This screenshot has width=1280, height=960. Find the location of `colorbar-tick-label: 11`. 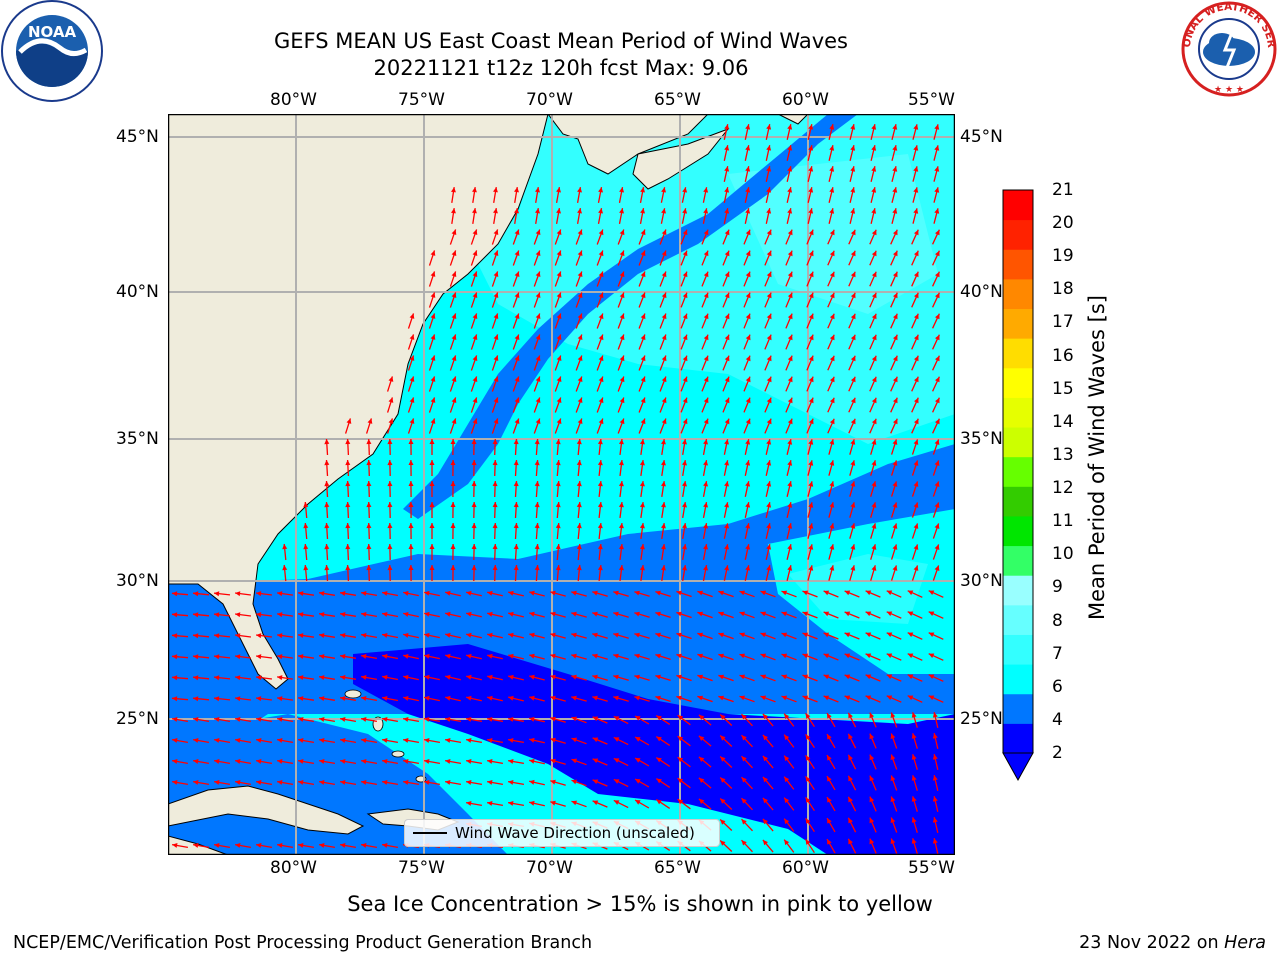

colorbar-tick-label: 11 is located at coordinates (1063, 521).